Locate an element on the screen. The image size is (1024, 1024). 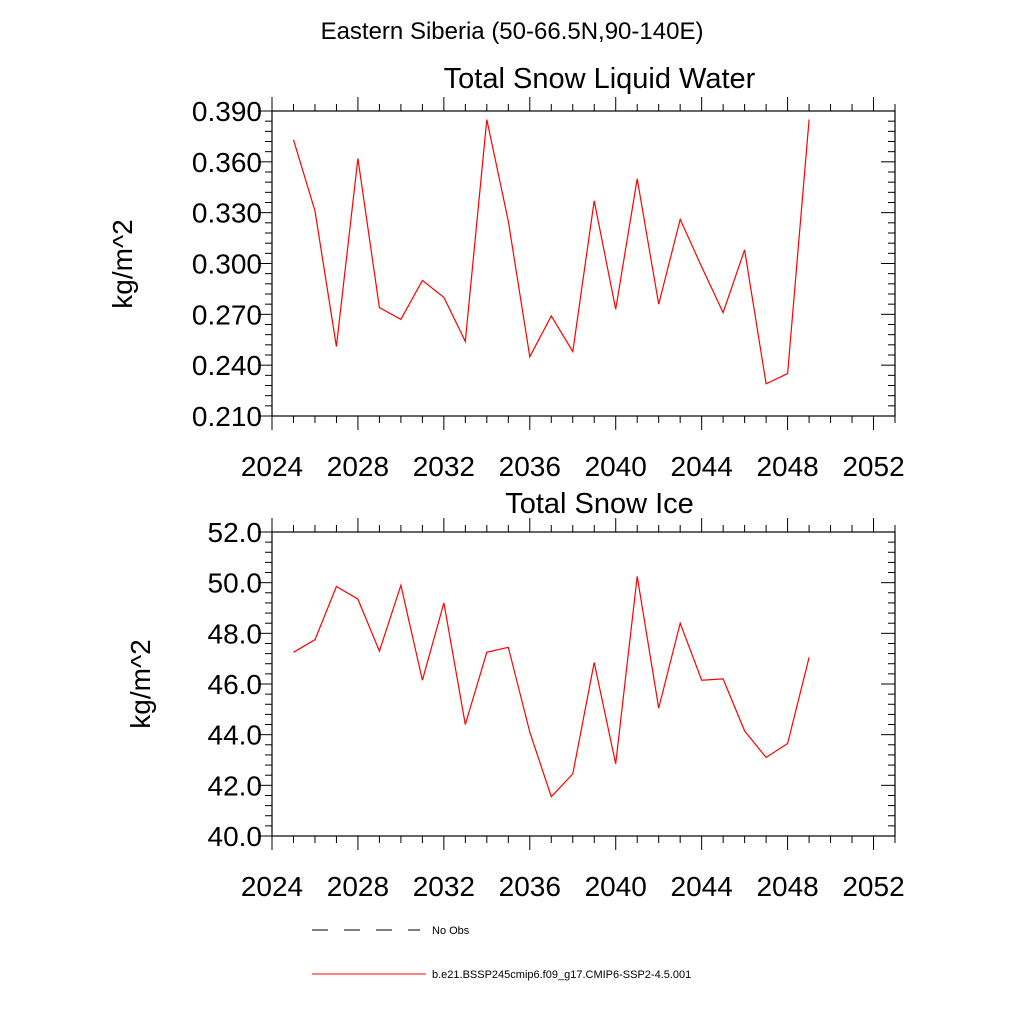
y-tick-label: 46.0 is located at coordinates (235, 684).